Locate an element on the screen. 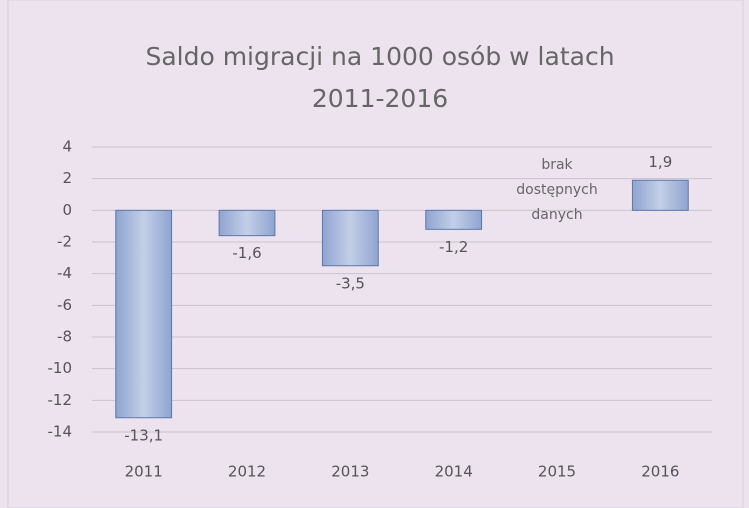  x-tick-label: 2016 is located at coordinates (660, 472).